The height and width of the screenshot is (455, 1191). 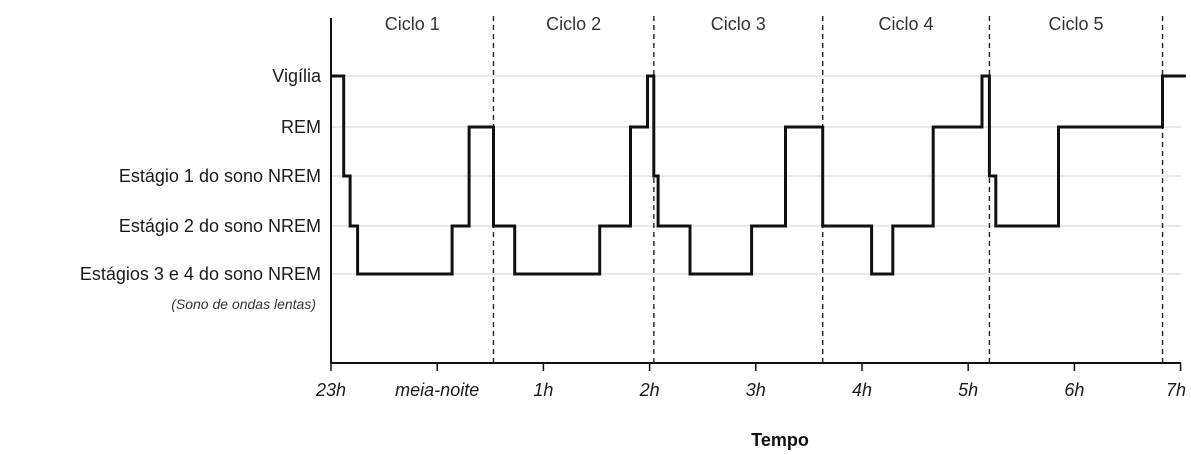 What do you see at coordinates (1074, 390) in the screenshot?
I see `x-tick-label: 6h` at bounding box center [1074, 390].